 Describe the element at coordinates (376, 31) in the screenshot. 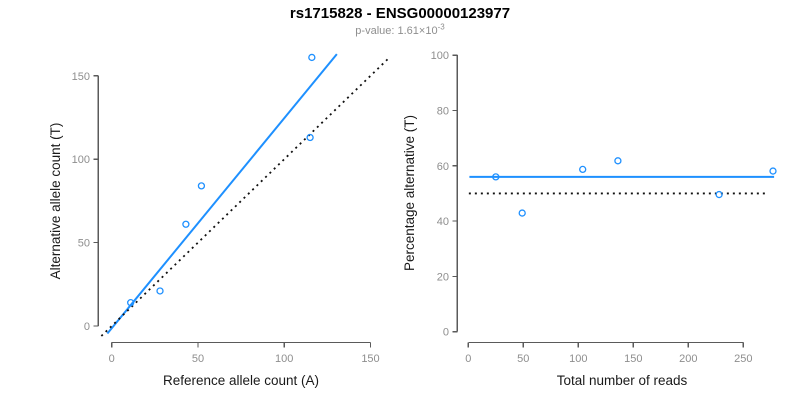

I see `p-value-label: p-value:` at that location.